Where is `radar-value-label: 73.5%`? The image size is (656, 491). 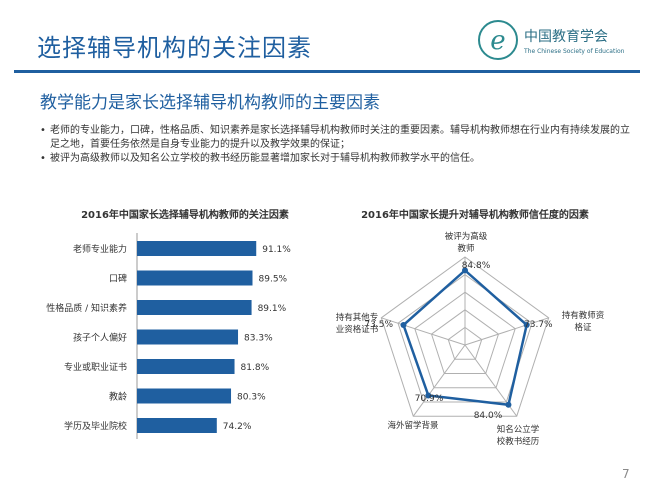 radar-value-label: 73.5% is located at coordinates (378, 325).